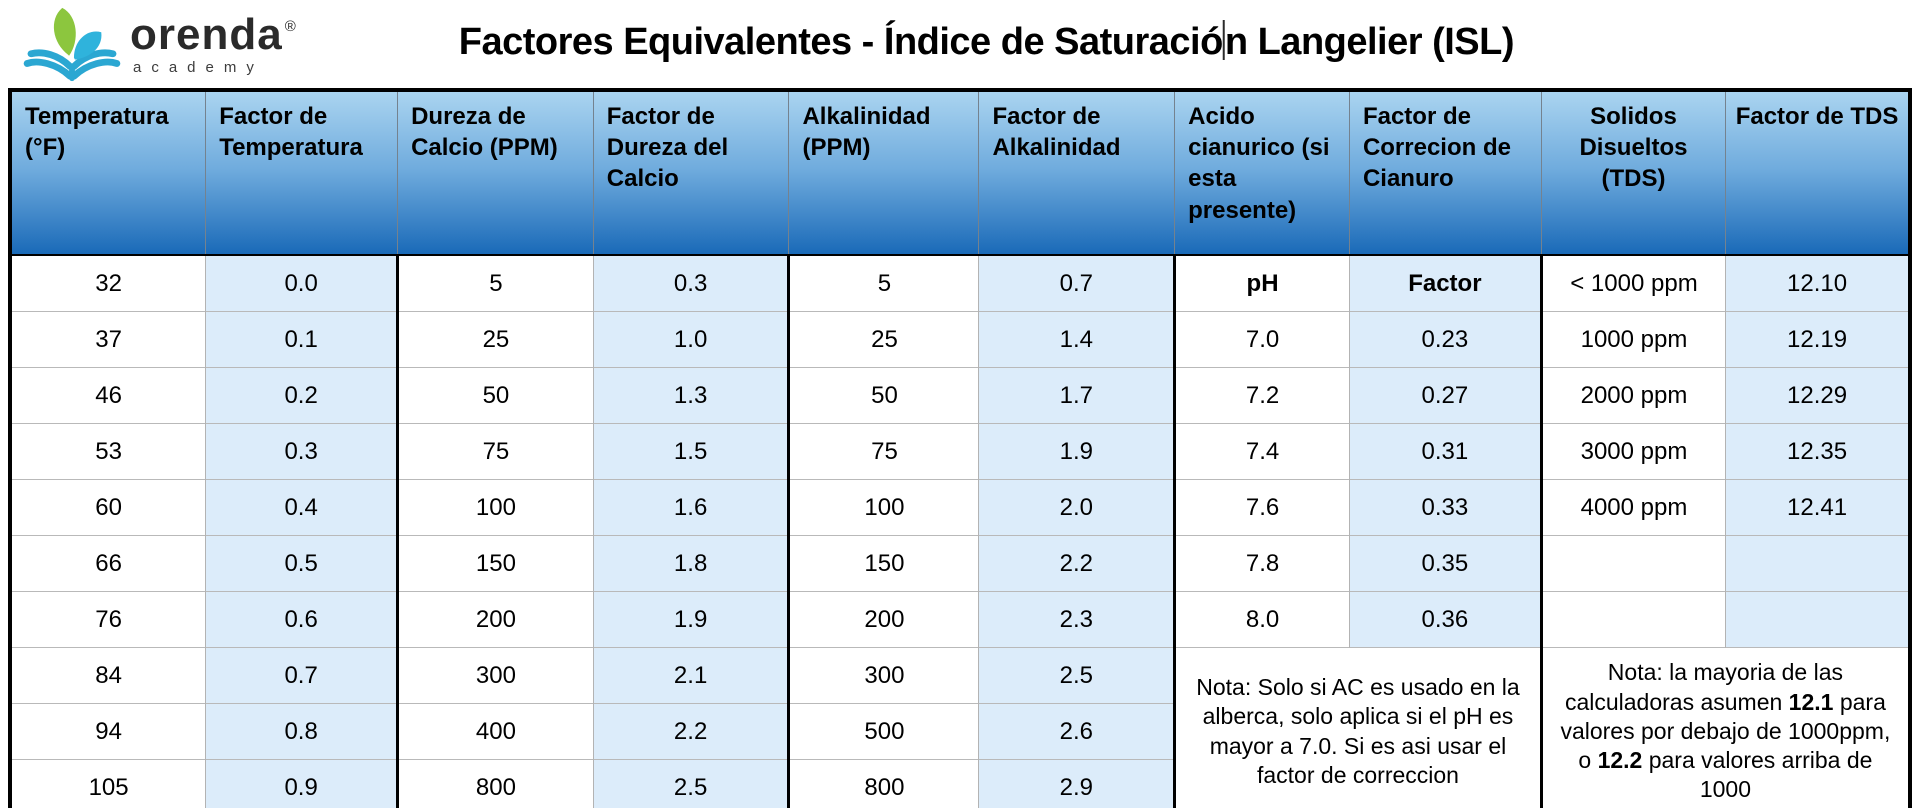  I want to click on column-header-alkalinidad: Alkalinidad (PPM), so click(884, 173).